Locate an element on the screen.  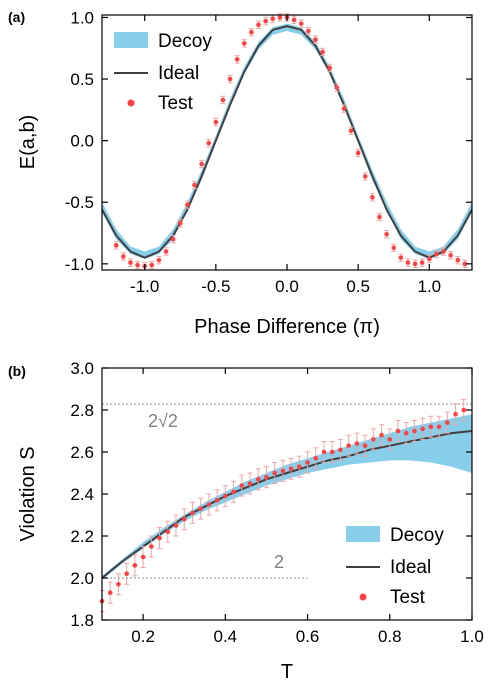
x-tick-label: -0.5 is located at coordinates (215, 286).